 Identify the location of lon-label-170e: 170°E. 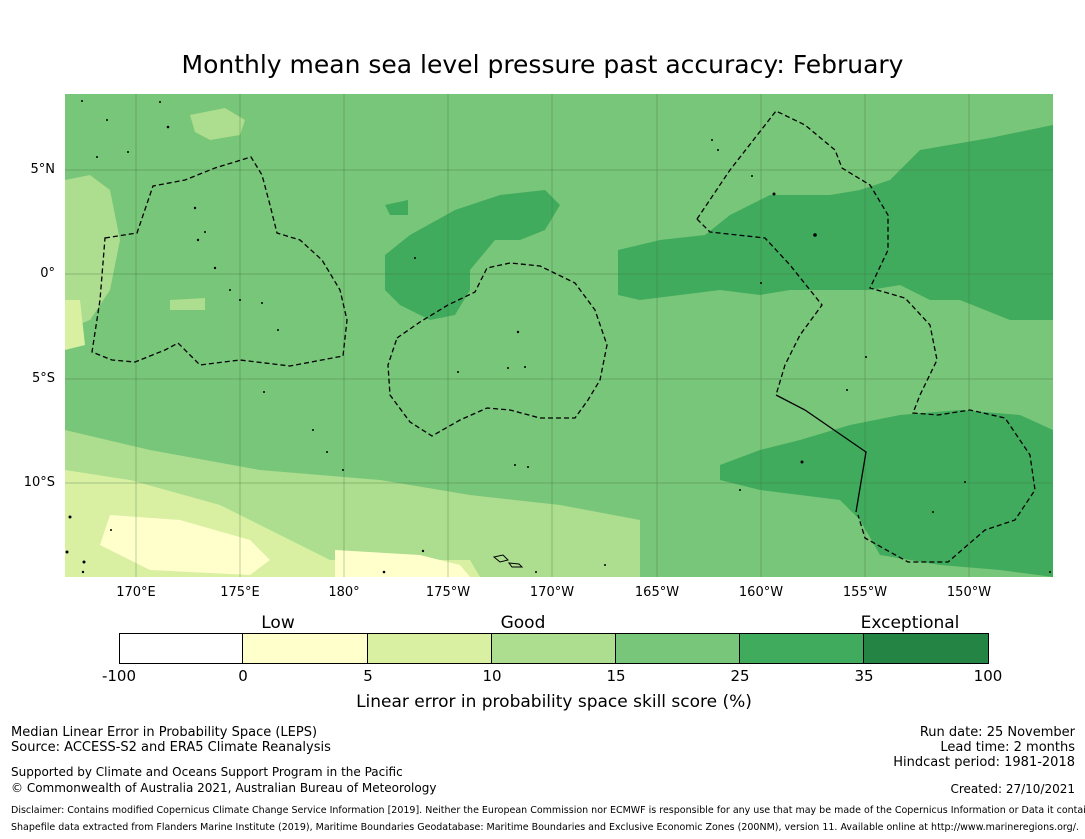
(136, 592).